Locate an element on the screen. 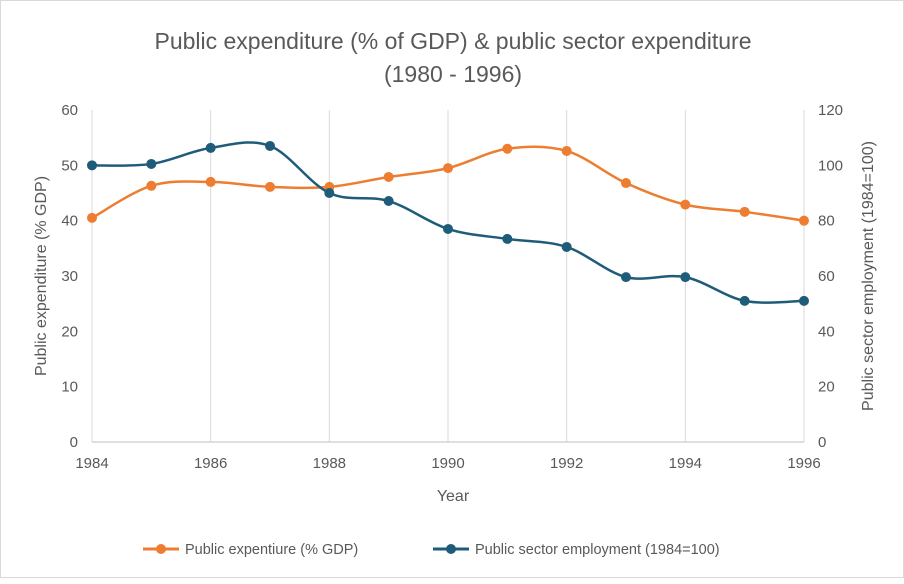 This screenshot has width=904, height=584. y-tick-label: 20 is located at coordinates (69, 331).